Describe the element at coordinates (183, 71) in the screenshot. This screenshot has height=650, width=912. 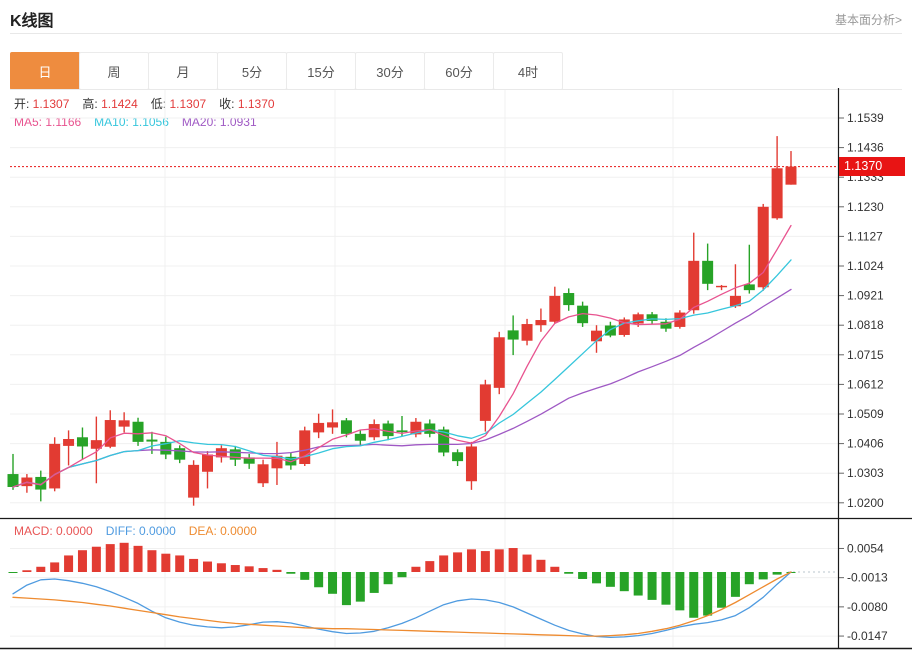
I see `tab-period-3: 月` at that location.